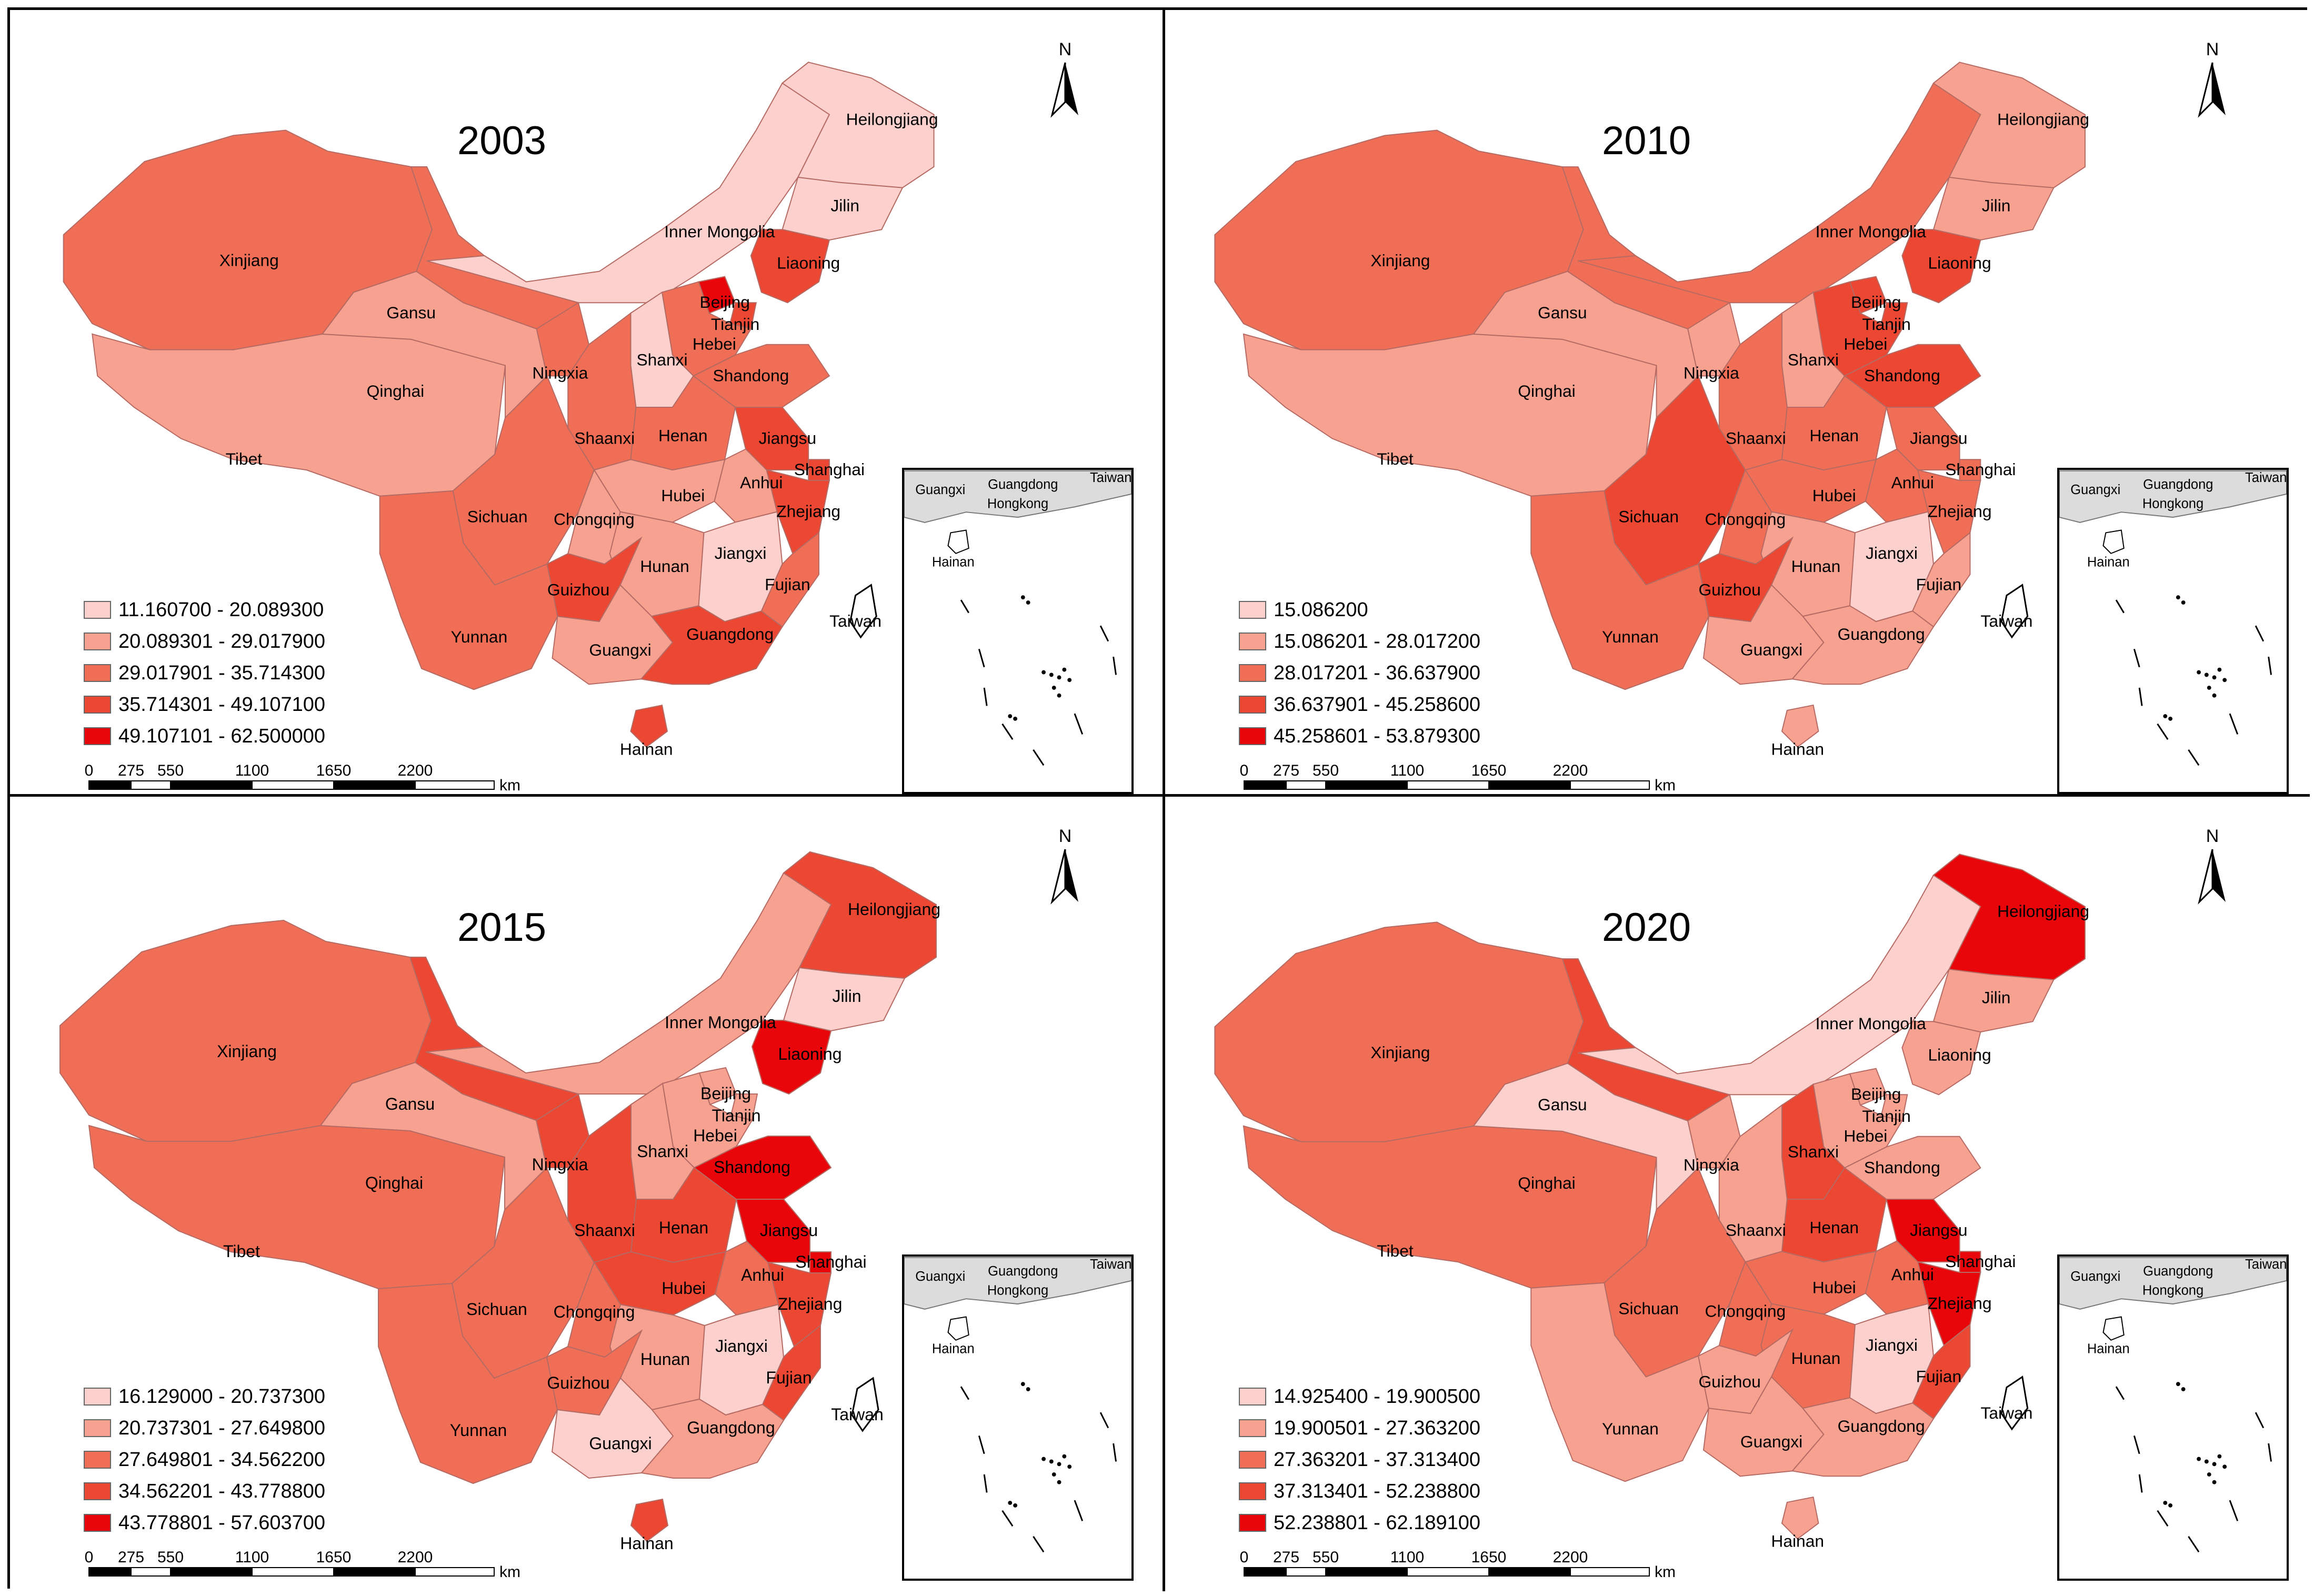  Describe the element at coordinates (578, 589) in the screenshot. I see `label-guizhou: Guizhou` at that location.